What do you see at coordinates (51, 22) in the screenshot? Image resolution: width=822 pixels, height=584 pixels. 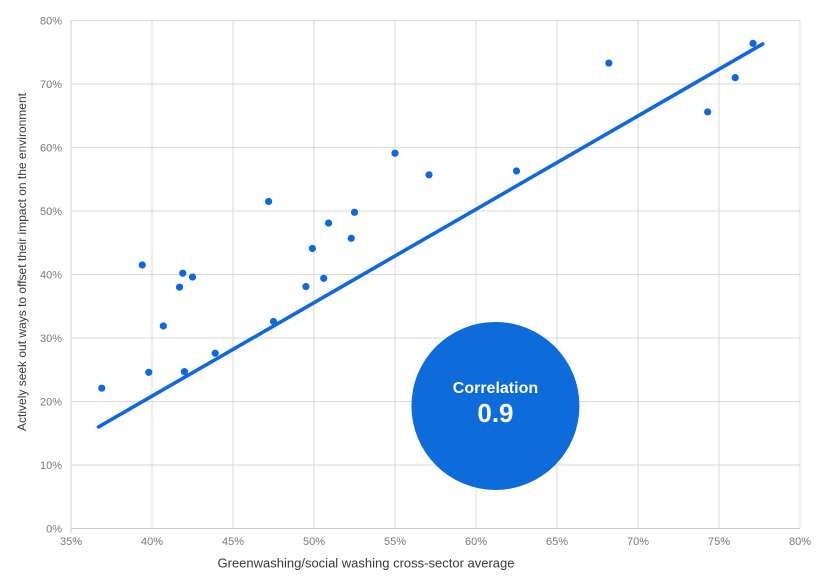 I see `y-tick-label: 80%` at bounding box center [51, 22].